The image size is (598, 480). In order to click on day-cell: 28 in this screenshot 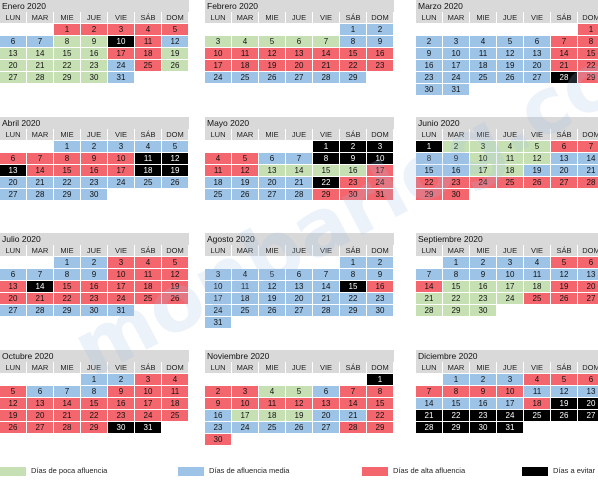, I will do `click(40, 310)`.